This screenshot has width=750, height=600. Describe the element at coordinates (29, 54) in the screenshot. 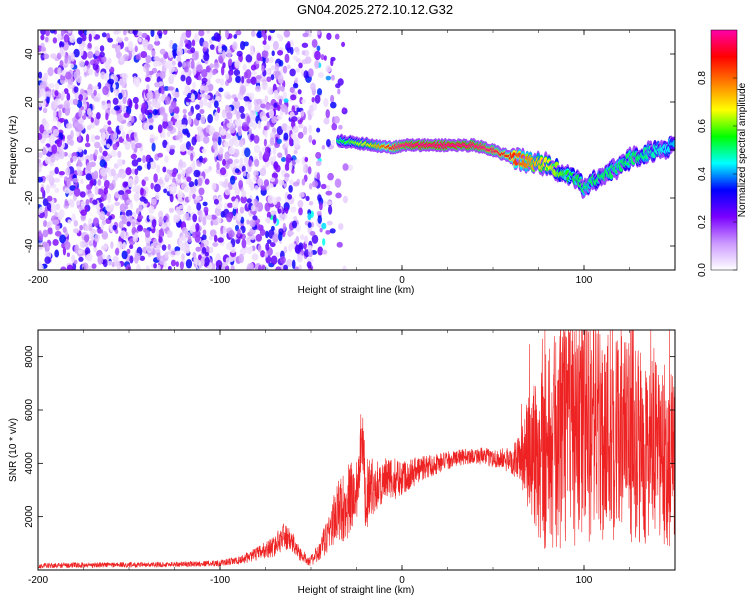

I see `y-tick-label: 40` at that location.